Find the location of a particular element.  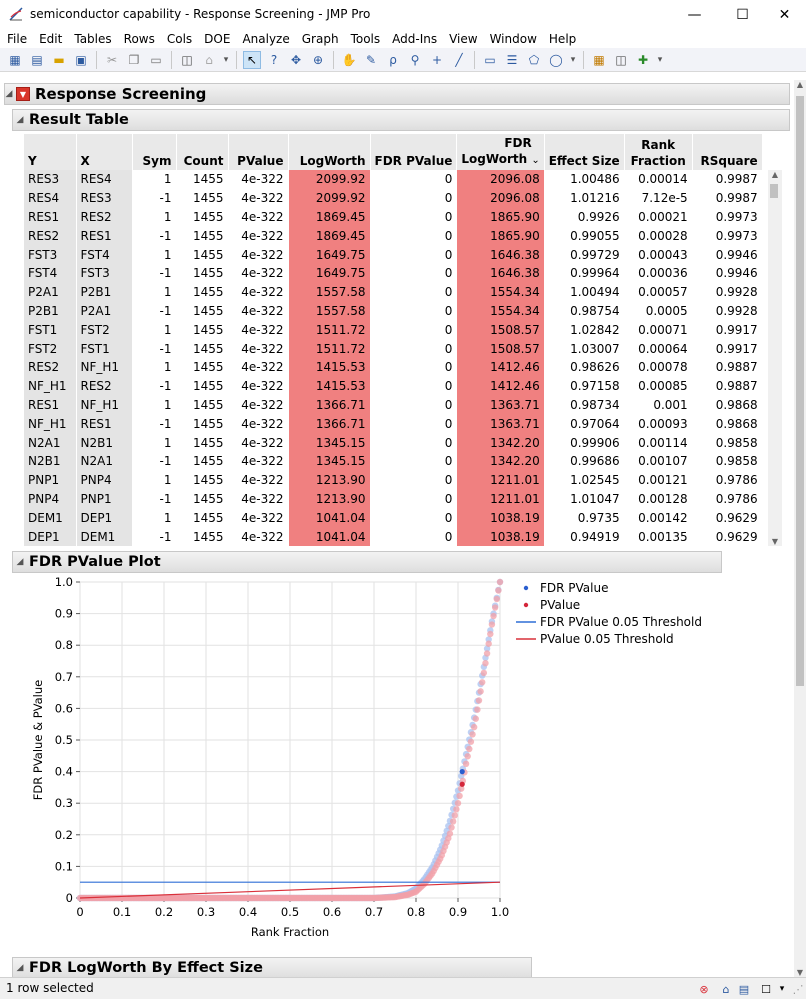

lasso-icon: ρ is located at coordinates (393, 59).